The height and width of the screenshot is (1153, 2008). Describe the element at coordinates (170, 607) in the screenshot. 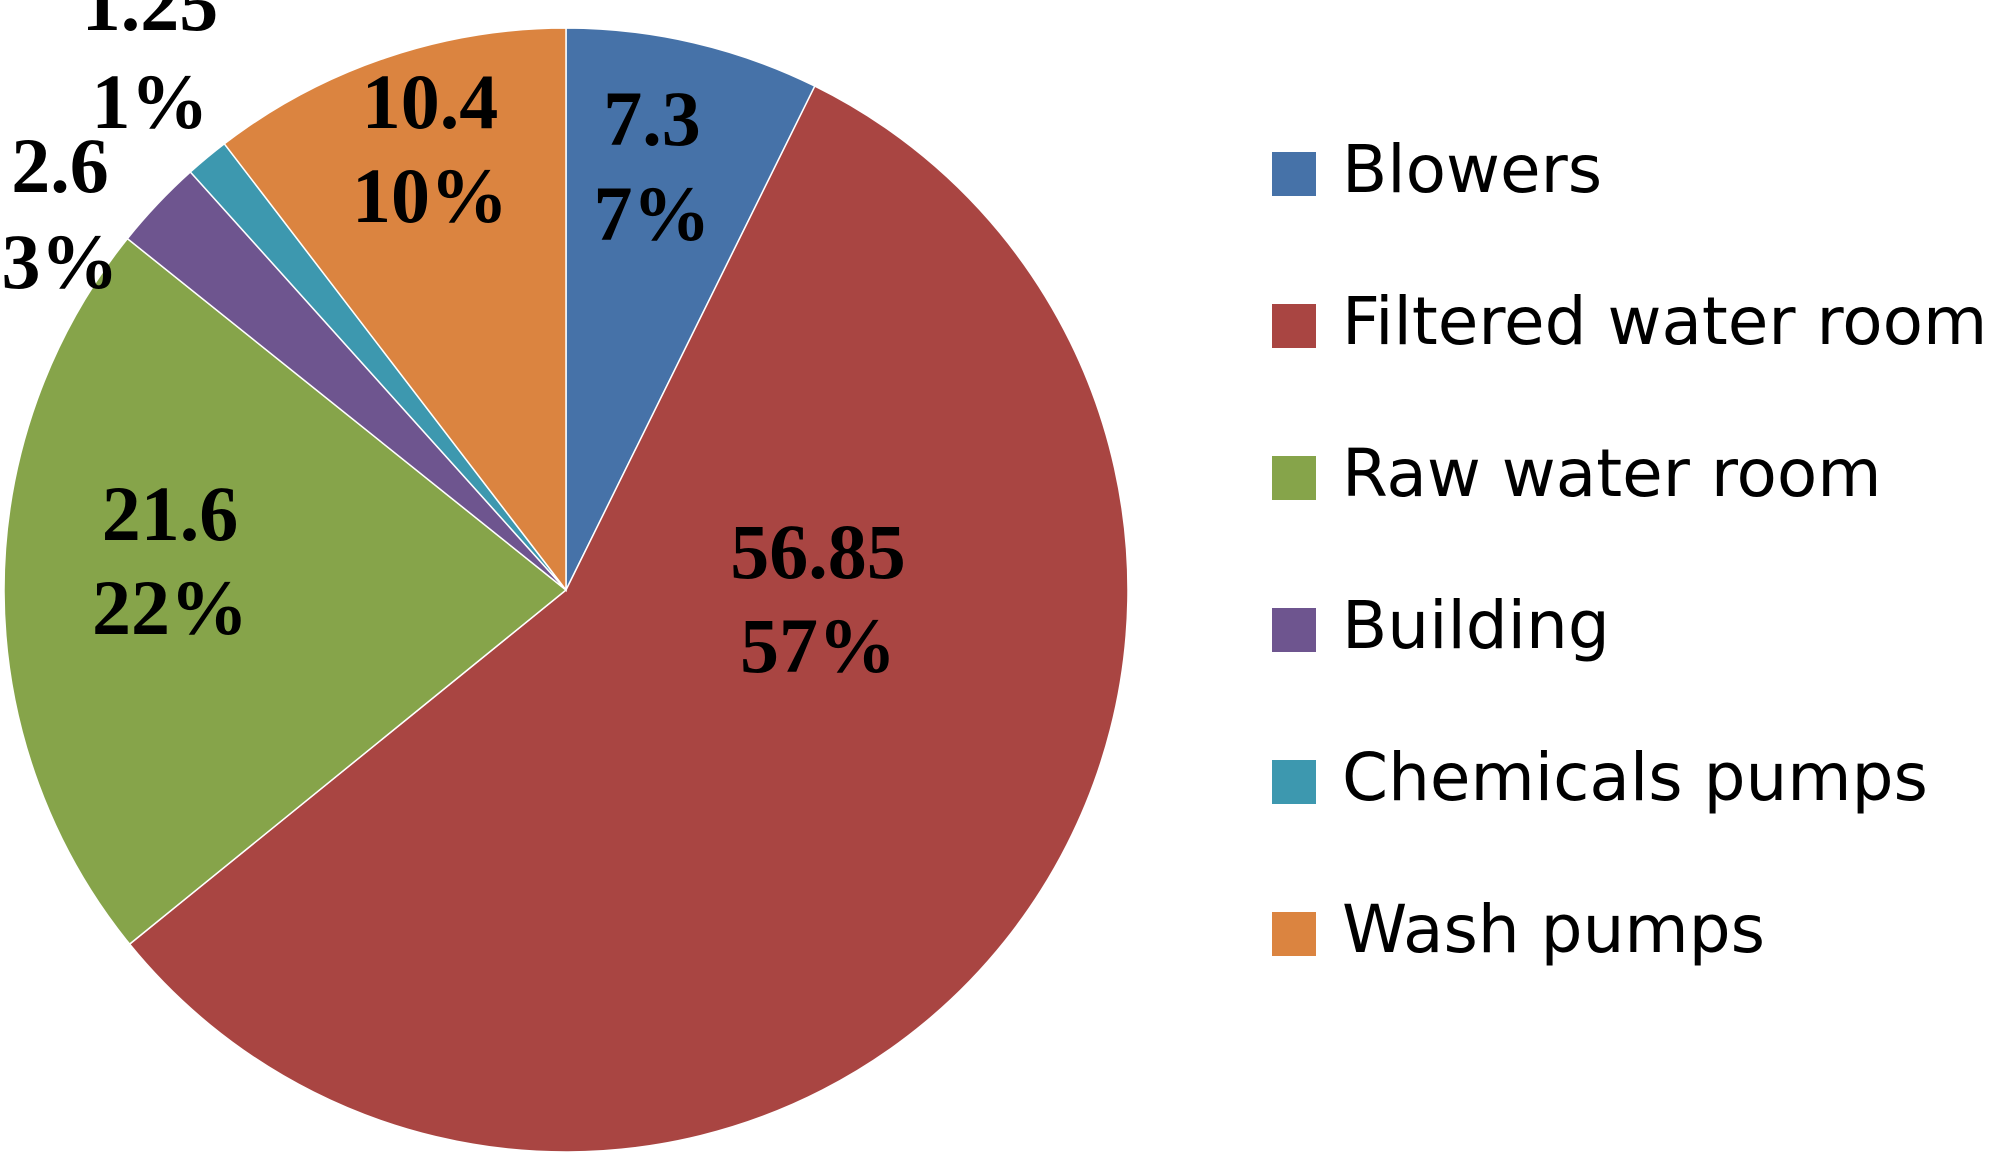

I see `data-label-percent-raw-water-room: 22%` at that location.